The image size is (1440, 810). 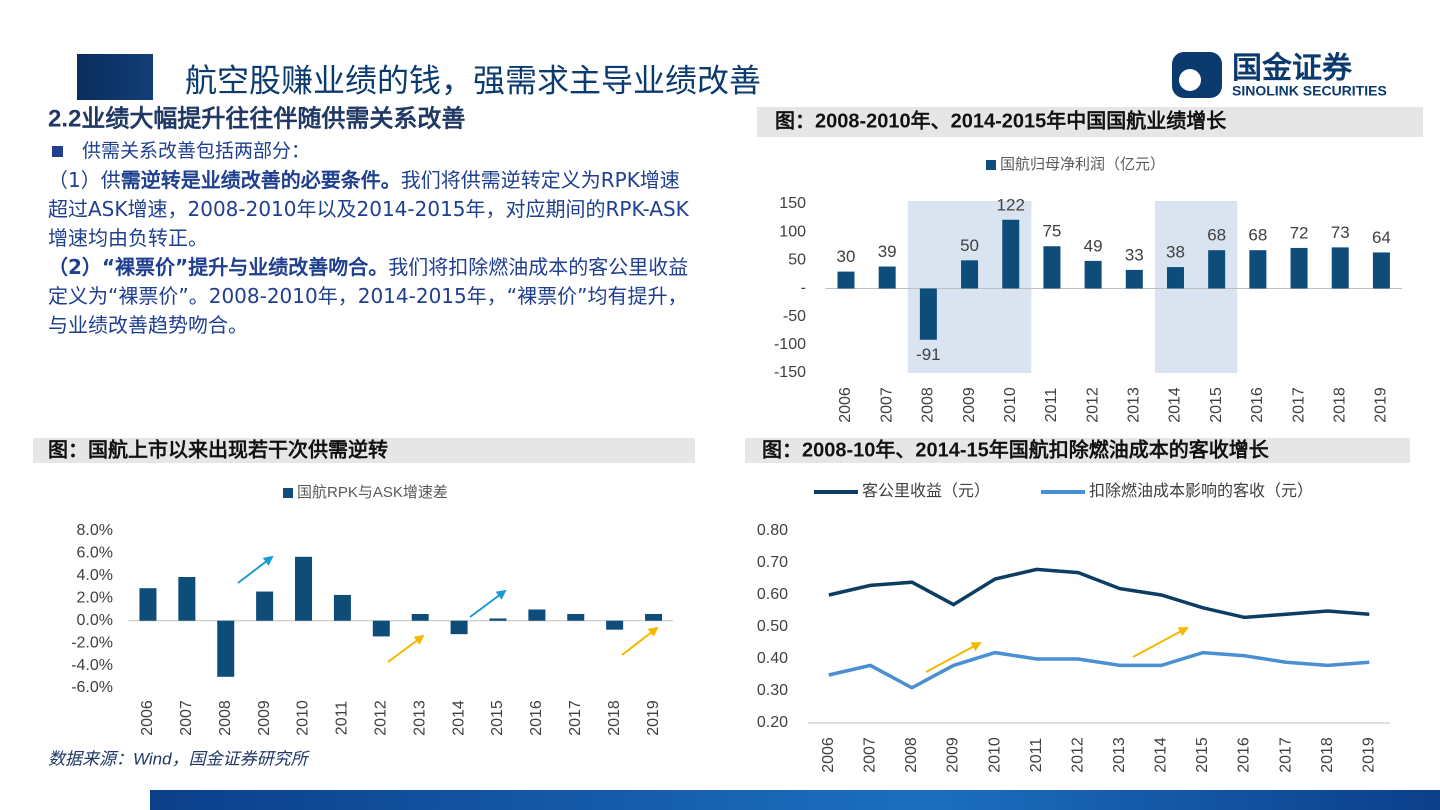 What do you see at coordinates (218, 267) in the screenshot?
I see `text-run: （2）“裸票价”提升与业绩改善吻合。` at bounding box center [218, 267].